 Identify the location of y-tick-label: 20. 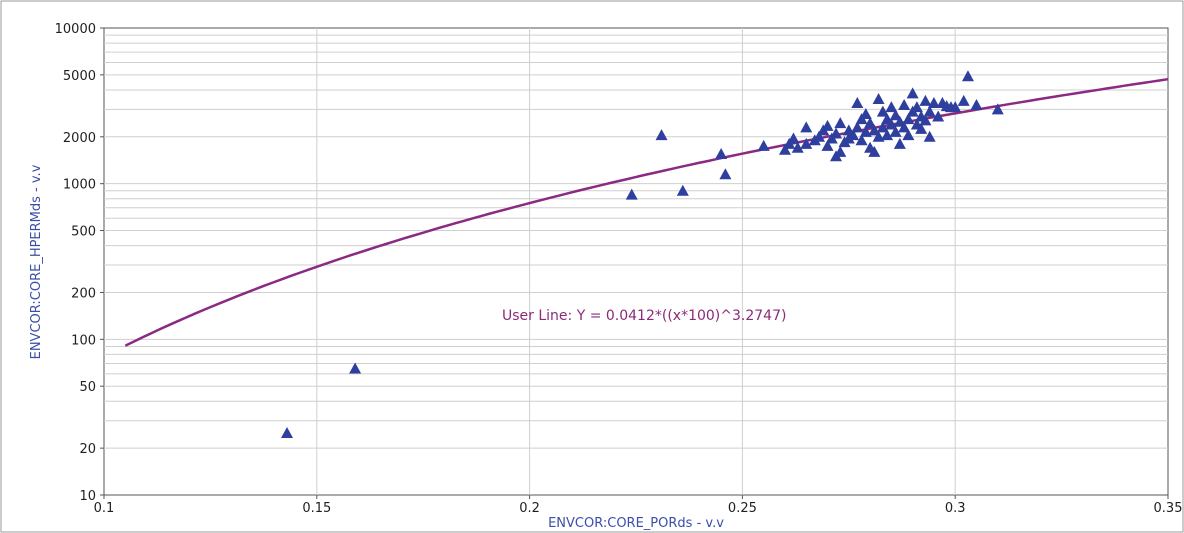
(87, 449).